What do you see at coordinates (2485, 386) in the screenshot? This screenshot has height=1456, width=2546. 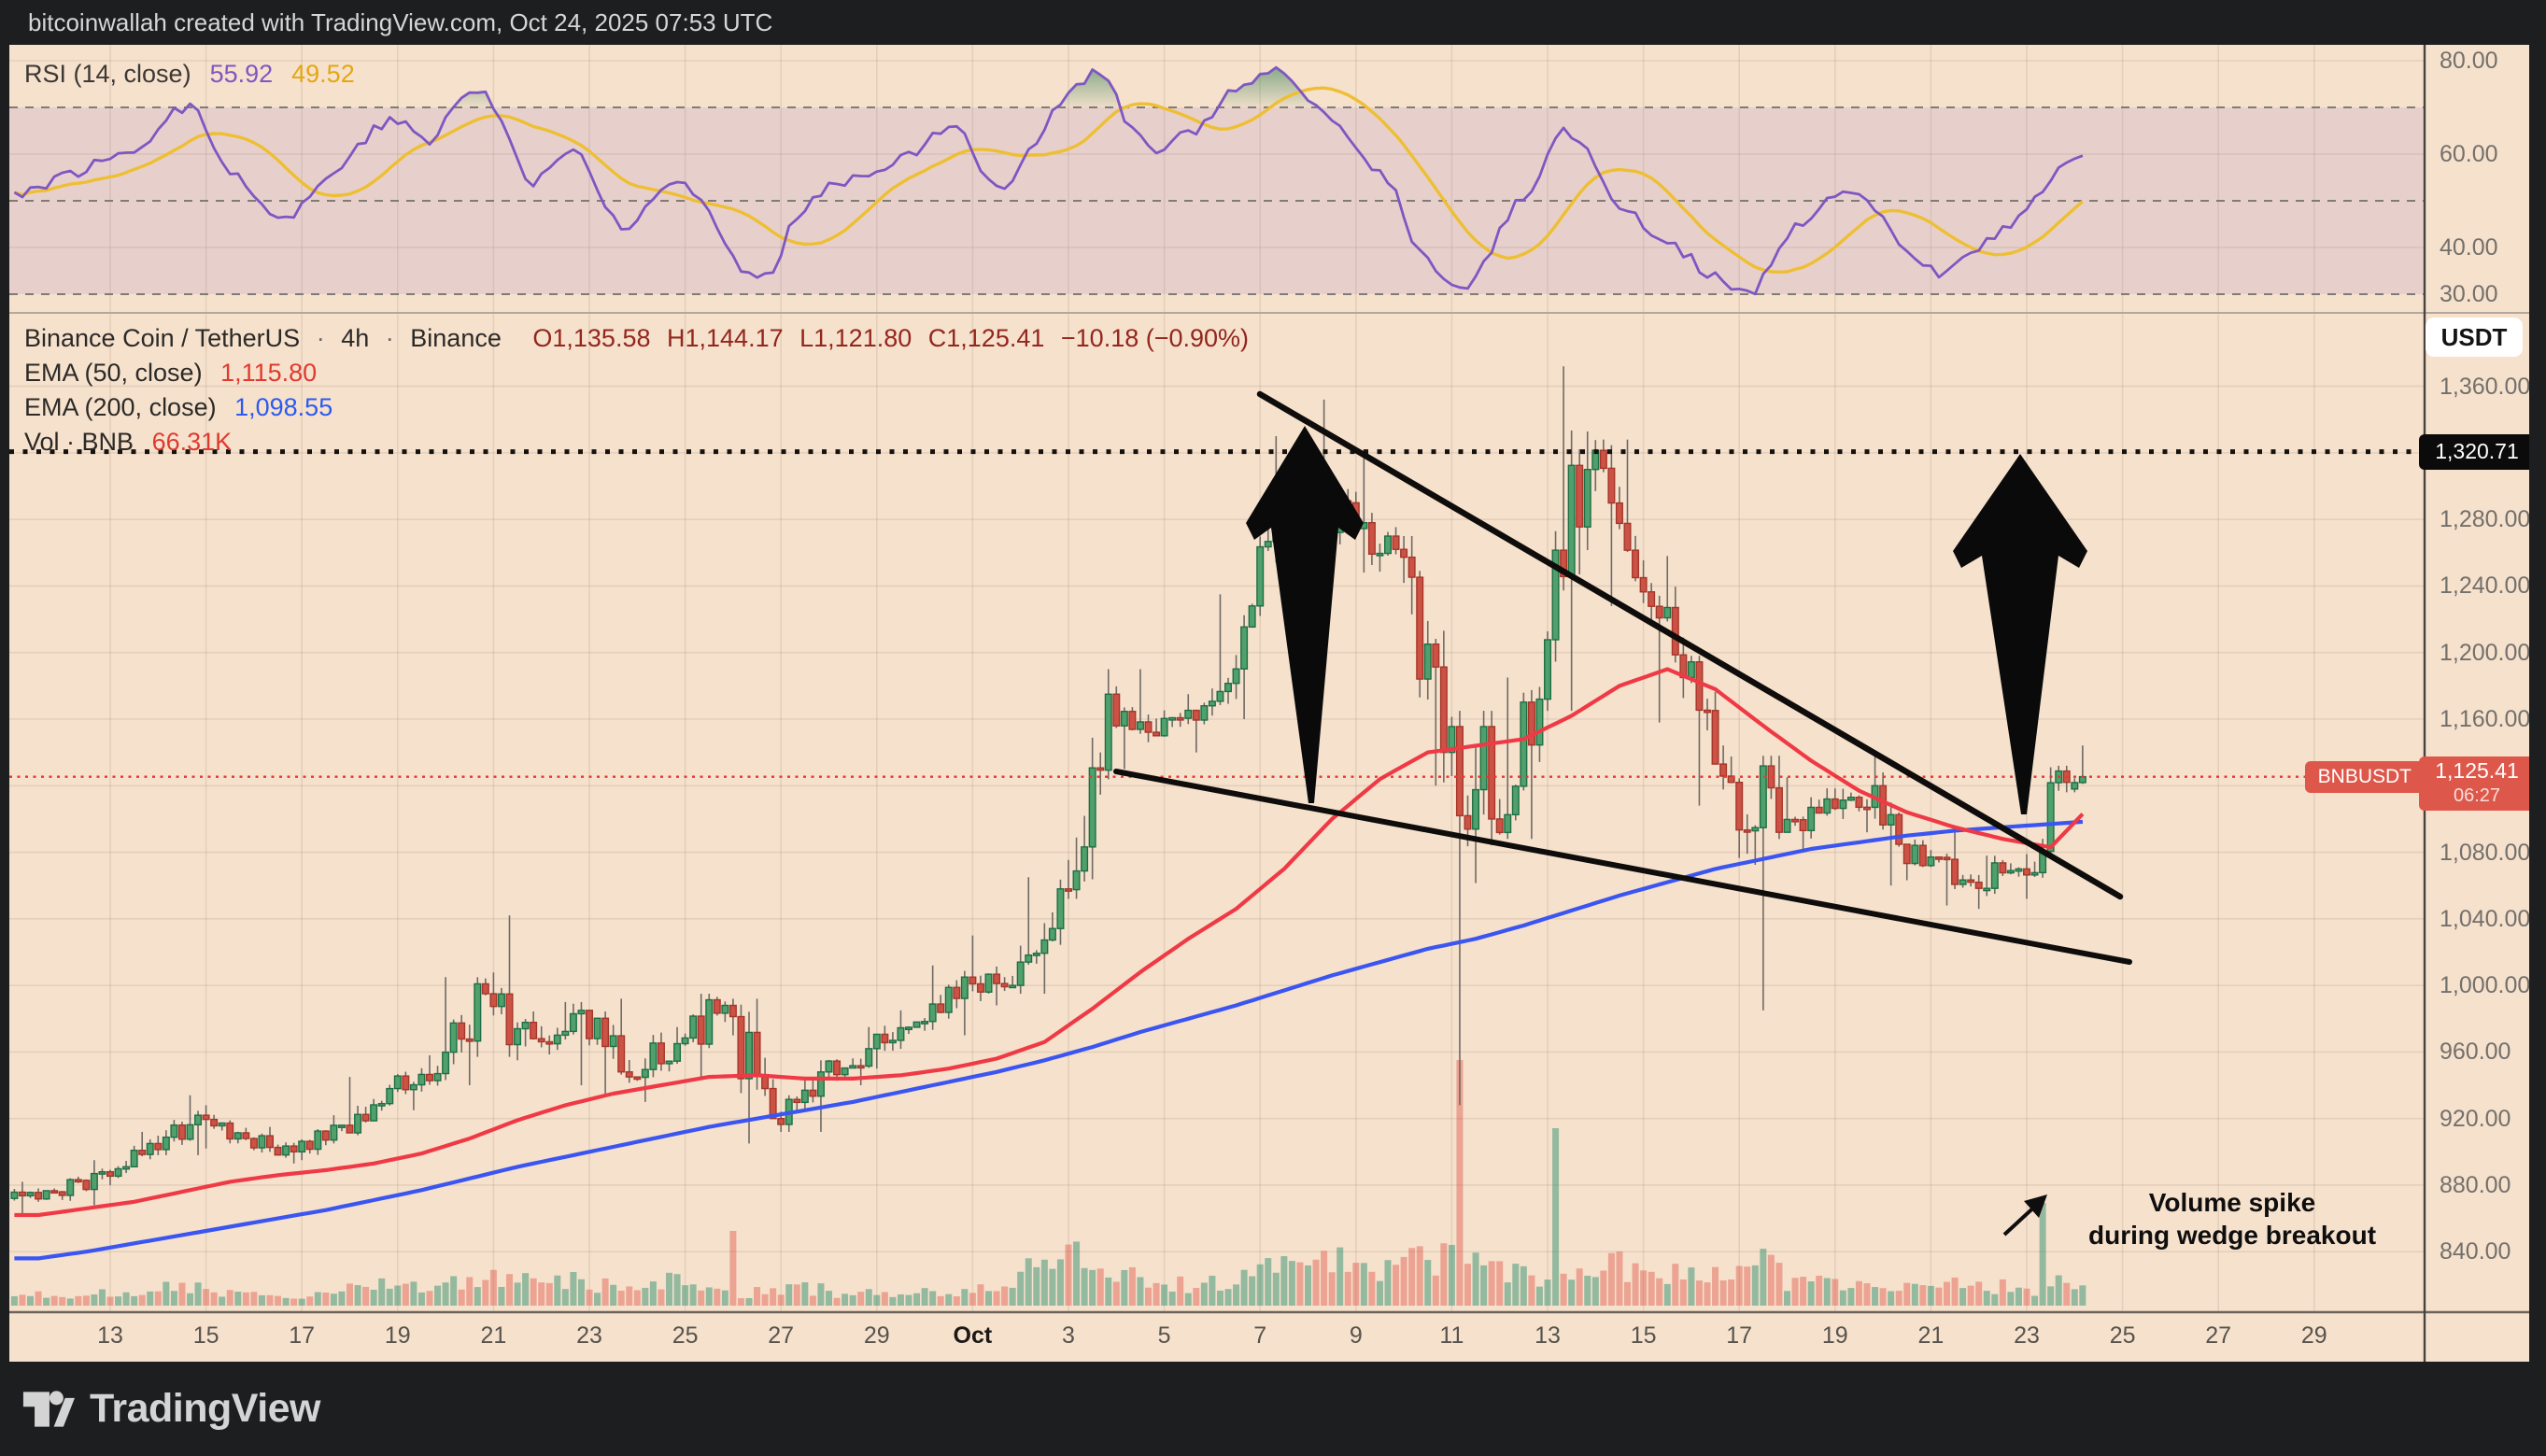 I see `price-tick-label: 1,360.00` at bounding box center [2485, 386].